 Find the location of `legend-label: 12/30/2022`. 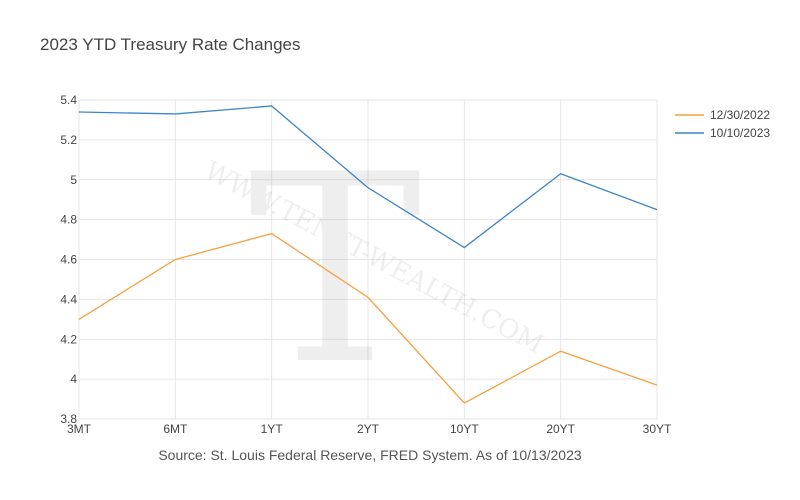

legend-label: 12/30/2022 is located at coordinates (740, 115).